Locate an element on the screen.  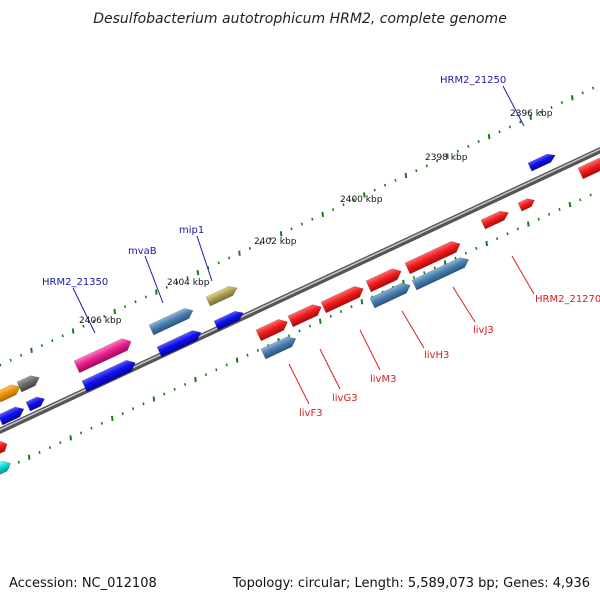
gene-red-right-edge is located at coordinates (588, 167).